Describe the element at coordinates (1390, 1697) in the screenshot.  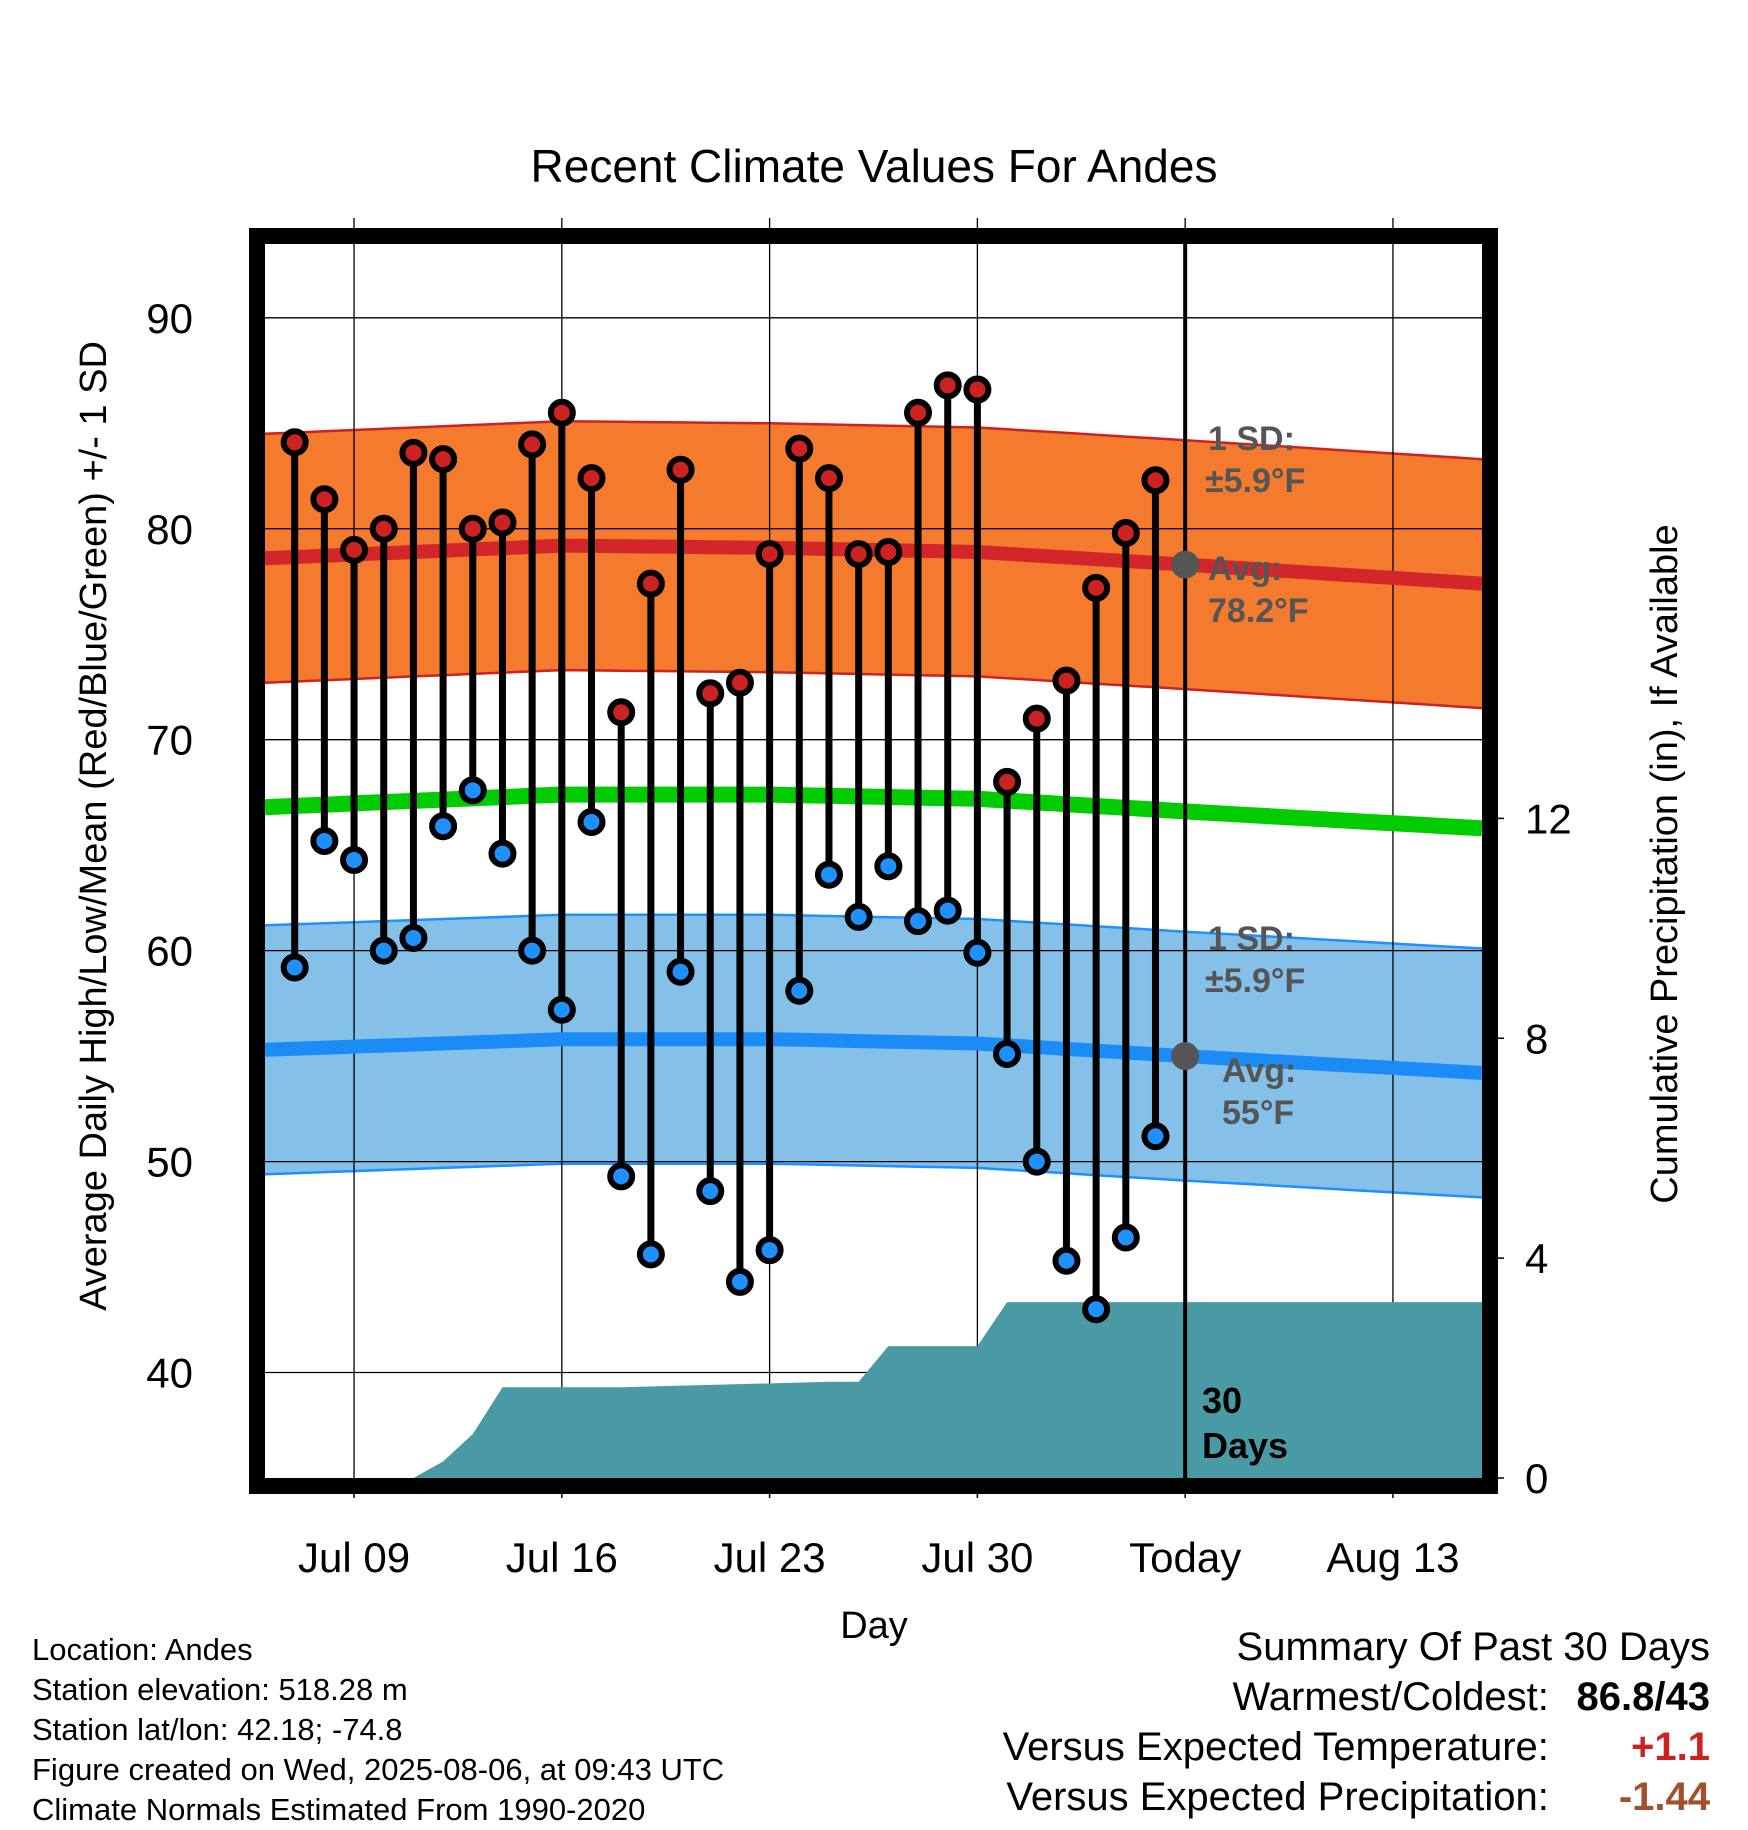
I see `warmest-coldest-label: Warmest/Coldest:` at that location.